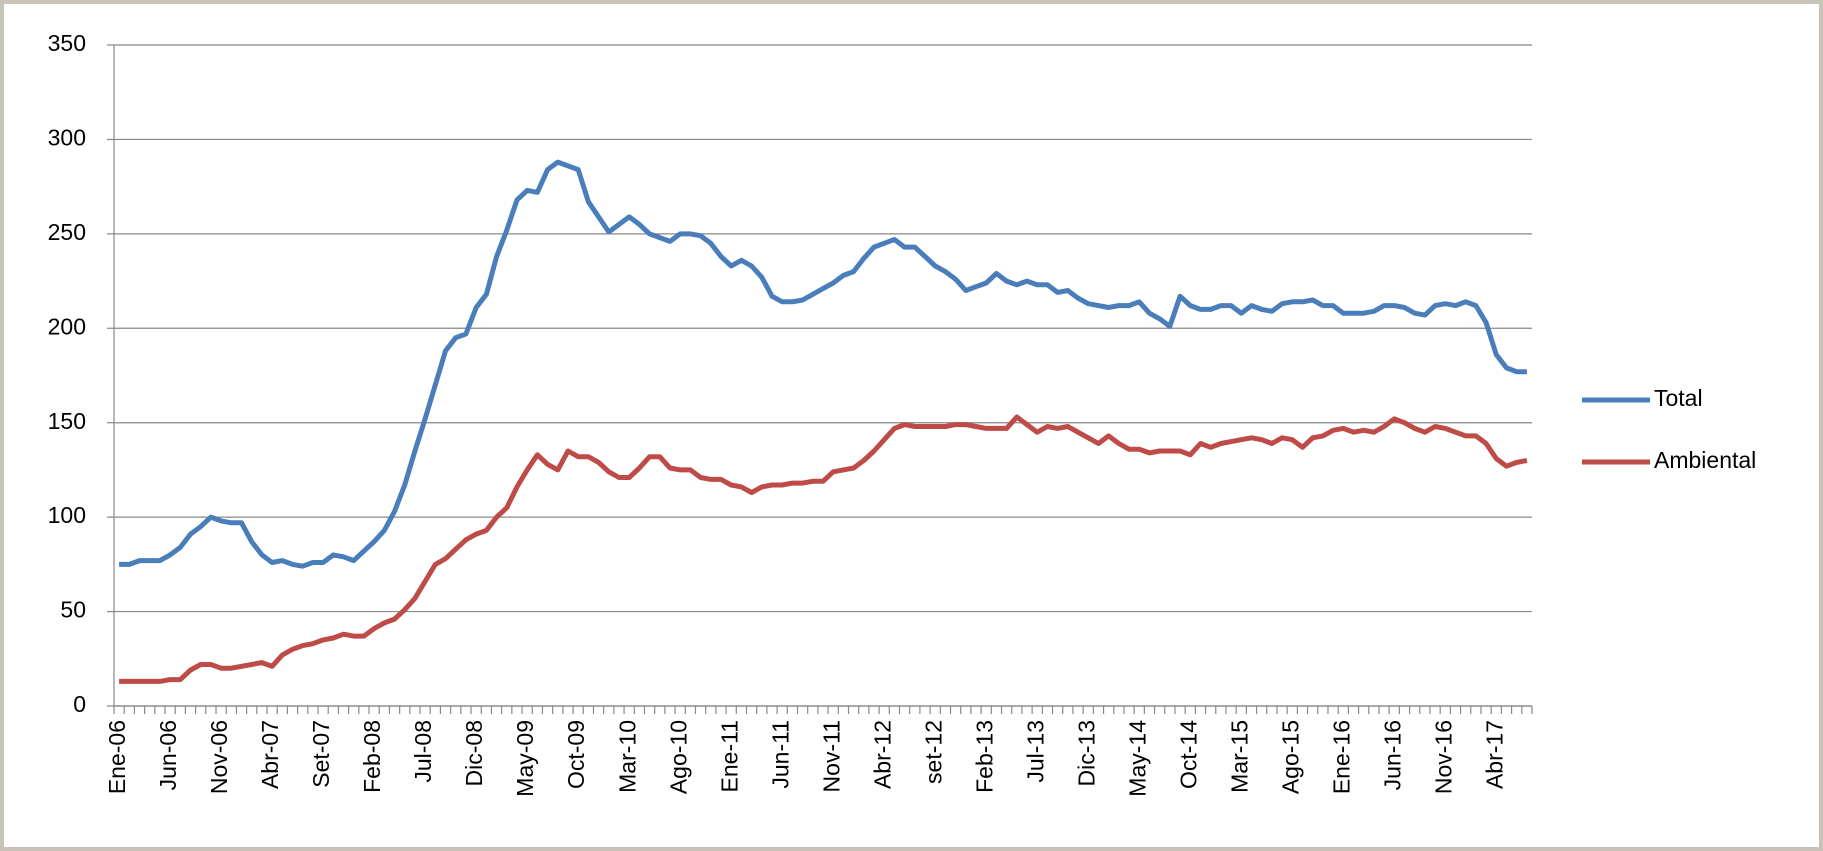 The image size is (1823, 851). I want to click on x-tick-label: Ene-11, so click(729, 756).